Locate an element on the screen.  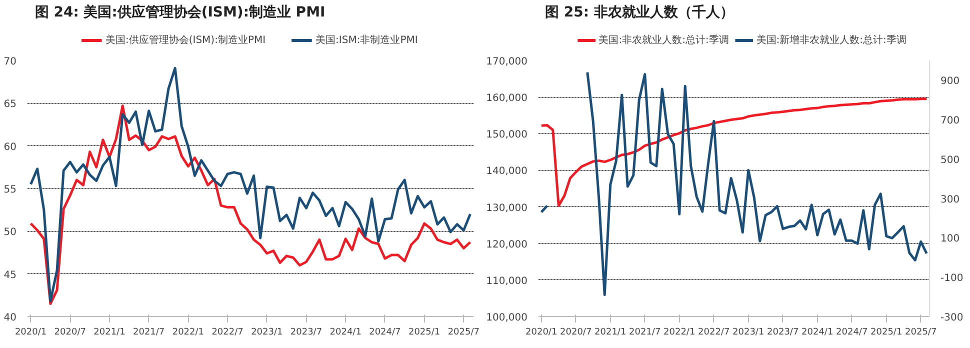
legend-label: 美国:新增非农就业人数:总计:季调 is located at coordinates (831, 40).